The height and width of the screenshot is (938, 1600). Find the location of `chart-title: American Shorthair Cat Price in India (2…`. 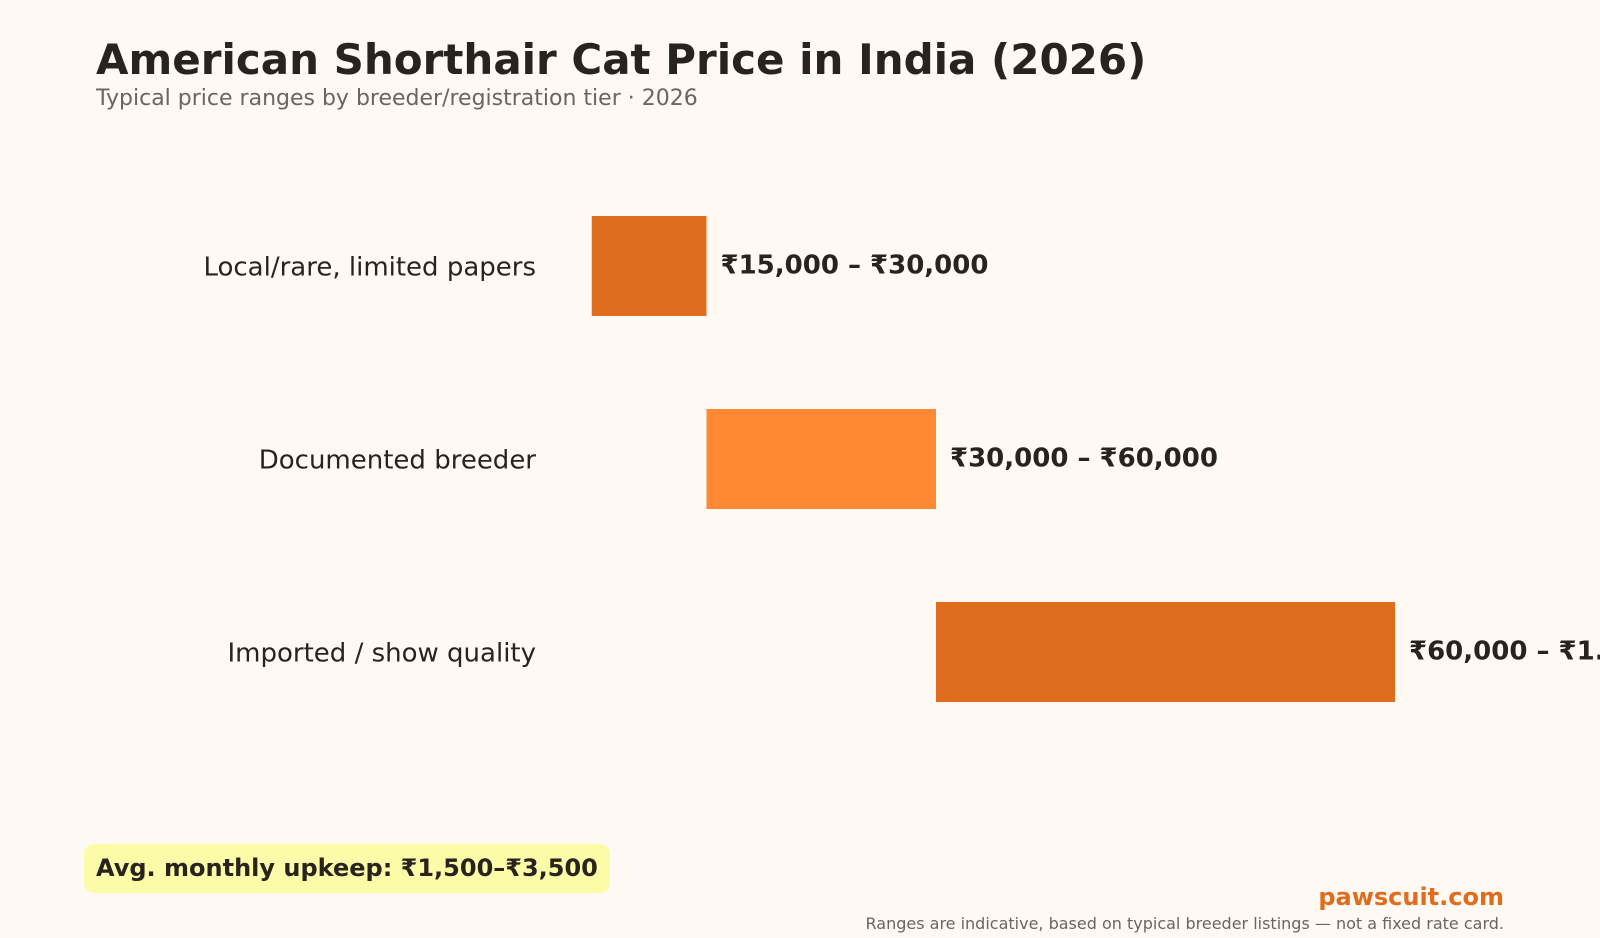

chart-title: American Shorthair Cat Price in India (2… is located at coordinates (621, 59).